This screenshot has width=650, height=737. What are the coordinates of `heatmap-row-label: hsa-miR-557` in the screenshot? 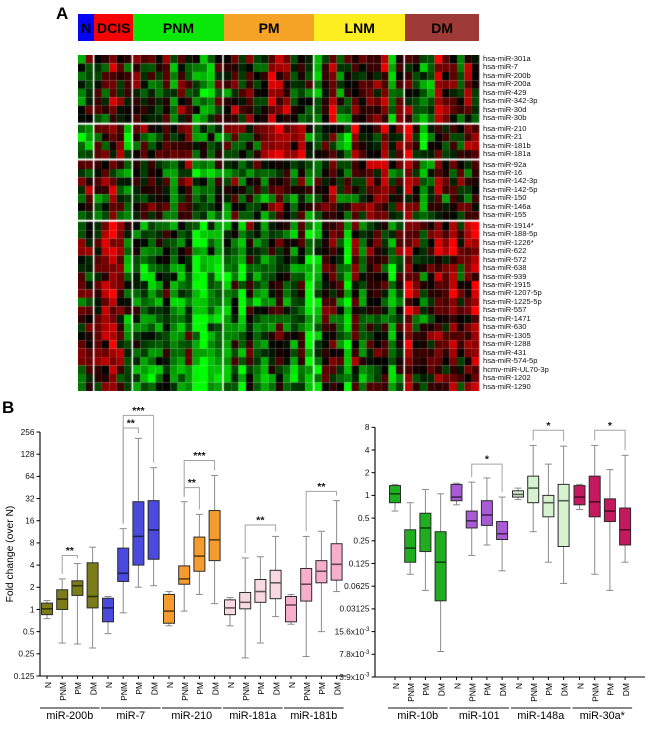 It's located at (505, 310).